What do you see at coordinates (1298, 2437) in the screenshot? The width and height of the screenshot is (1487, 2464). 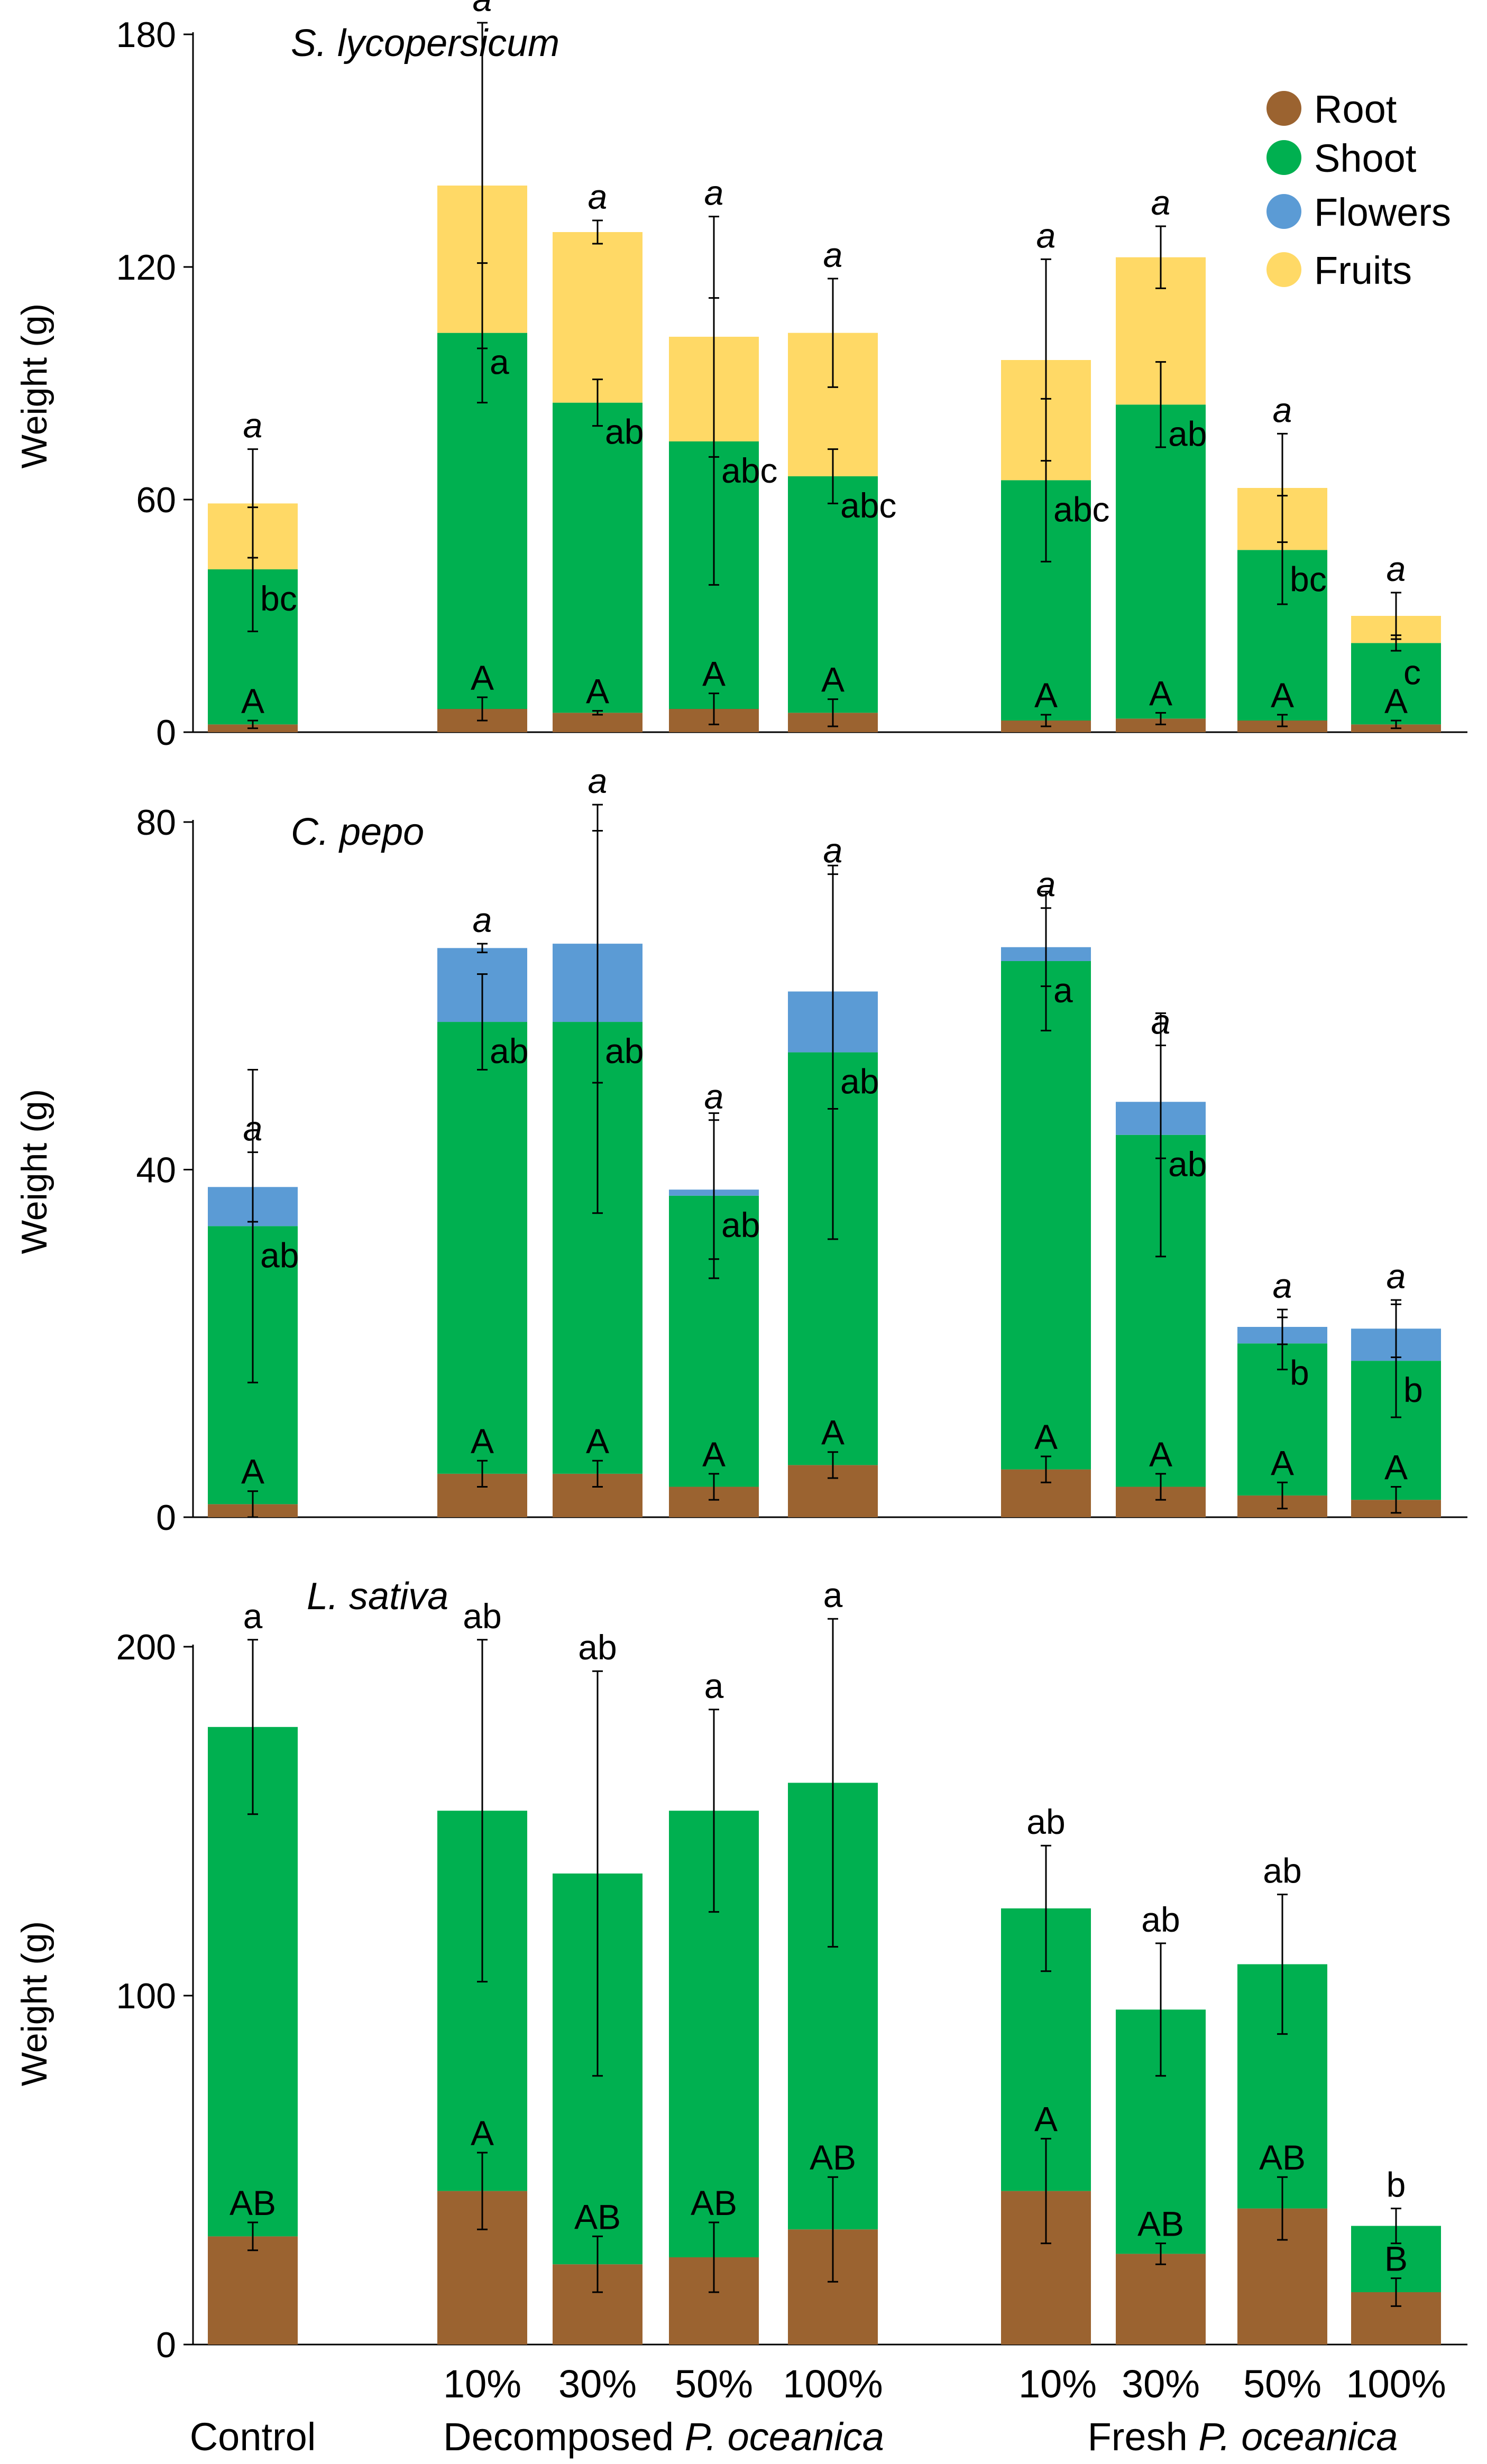 I see `group-label-fresh-species: P. oceanica` at bounding box center [1298, 2437].